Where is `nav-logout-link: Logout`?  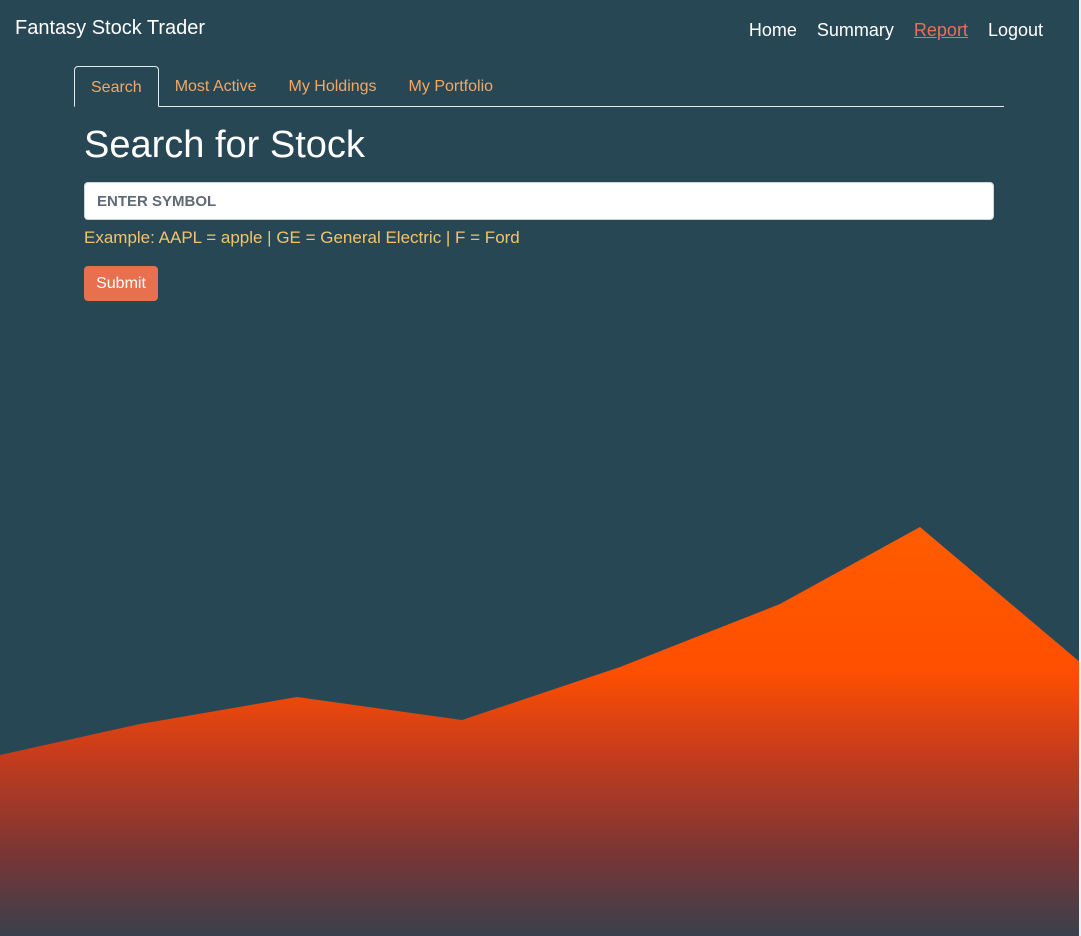 nav-logout-link: Logout is located at coordinates (1015, 30).